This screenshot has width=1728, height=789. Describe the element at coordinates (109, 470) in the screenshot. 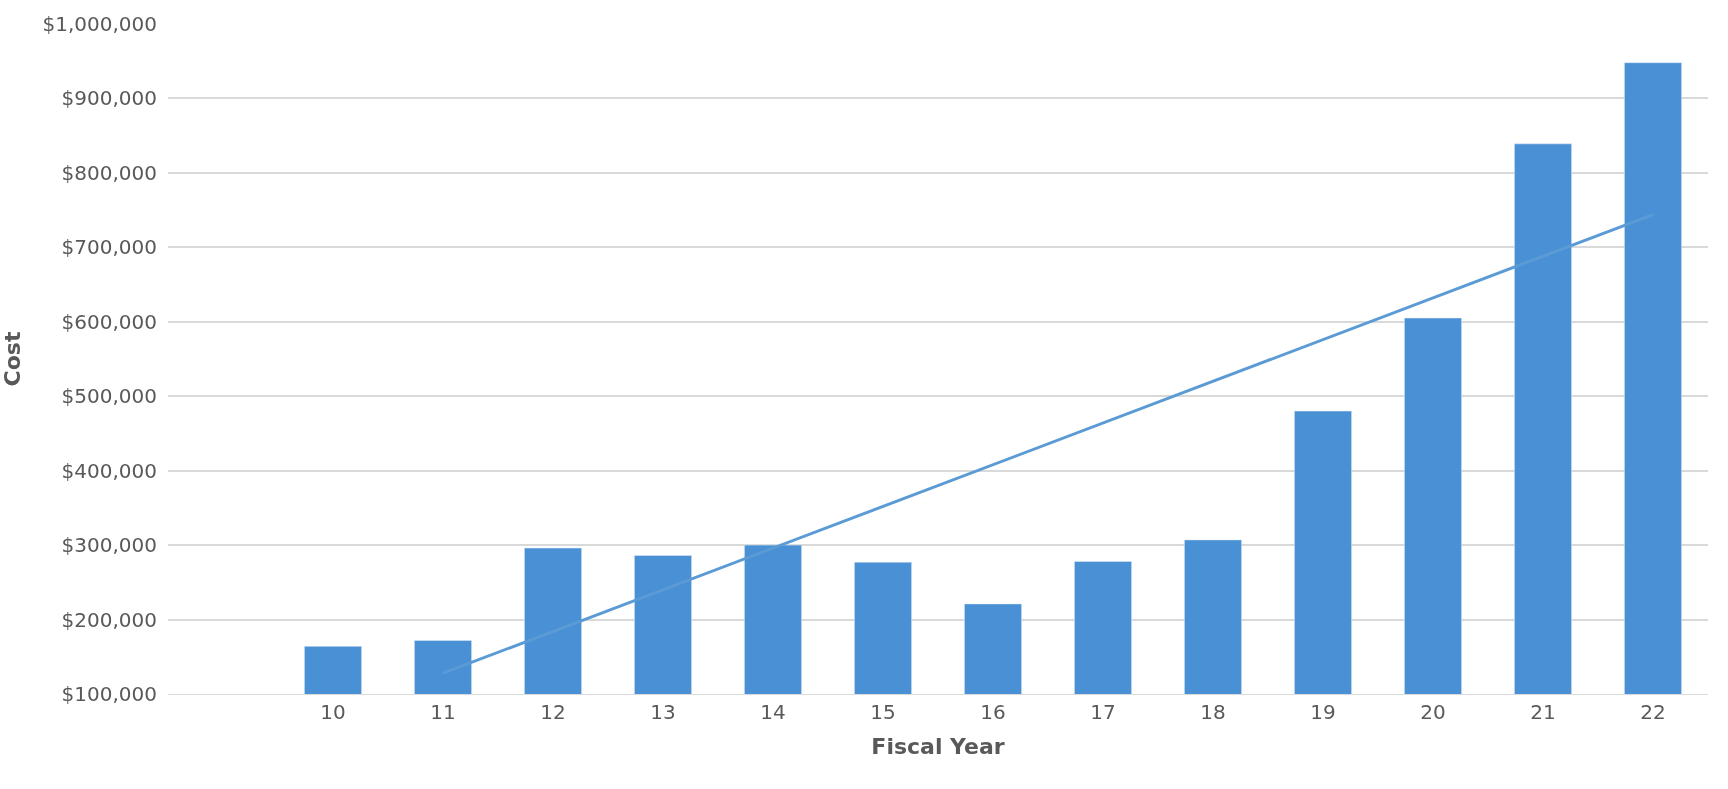

I see `y-tick-label: $400,000` at that location.